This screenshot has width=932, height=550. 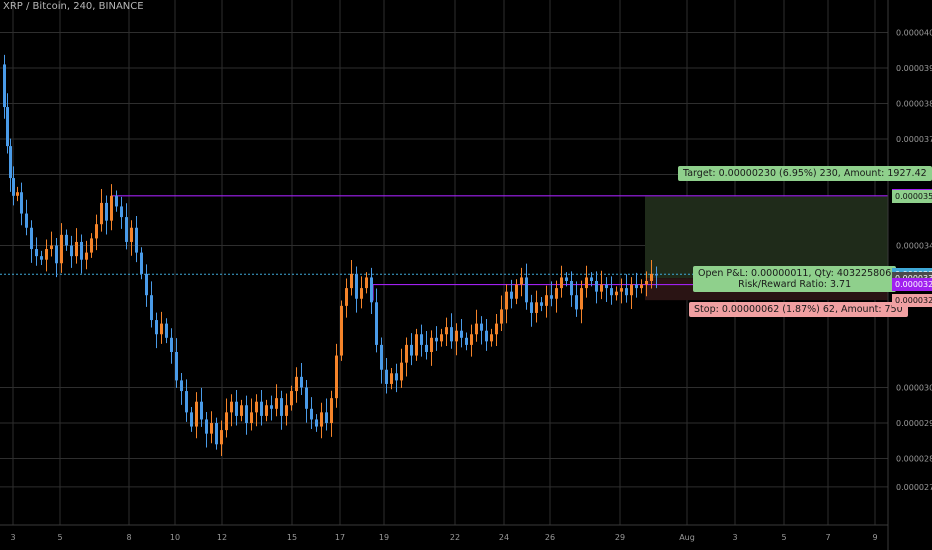 What do you see at coordinates (912, 285) in the screenshot?
I see `axis-price-tag: 0.00003290` at bounding box center [912, 285].